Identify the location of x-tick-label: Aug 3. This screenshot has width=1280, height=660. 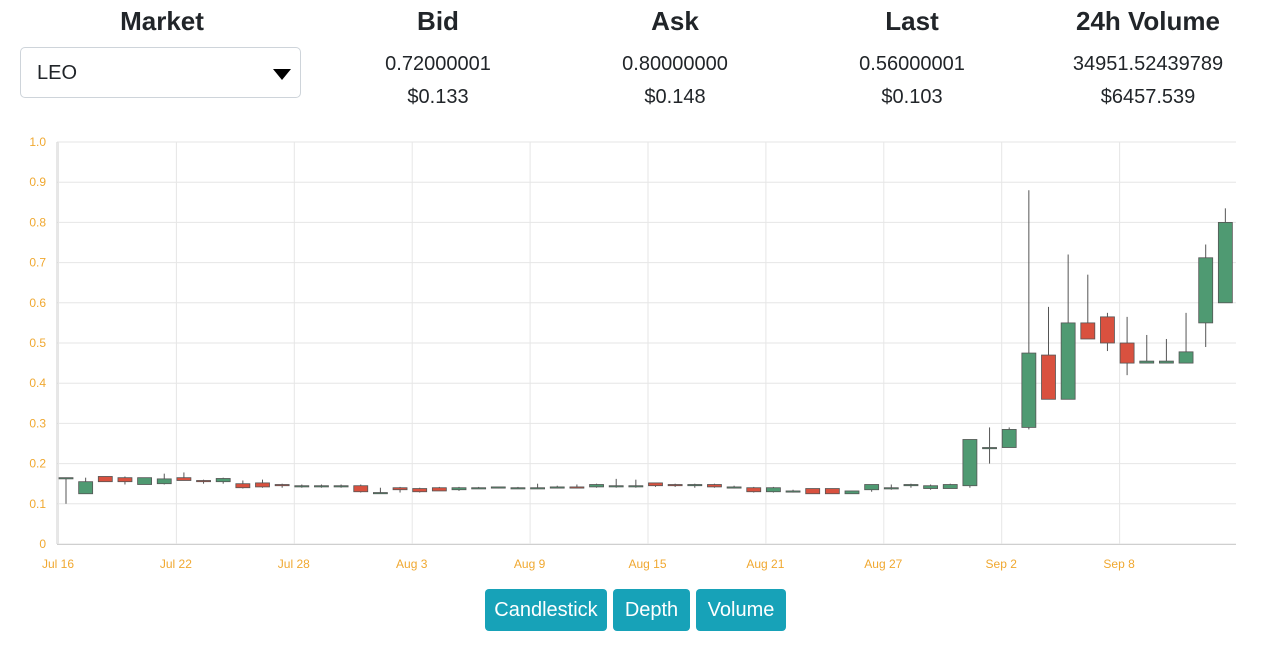
(412, 564).